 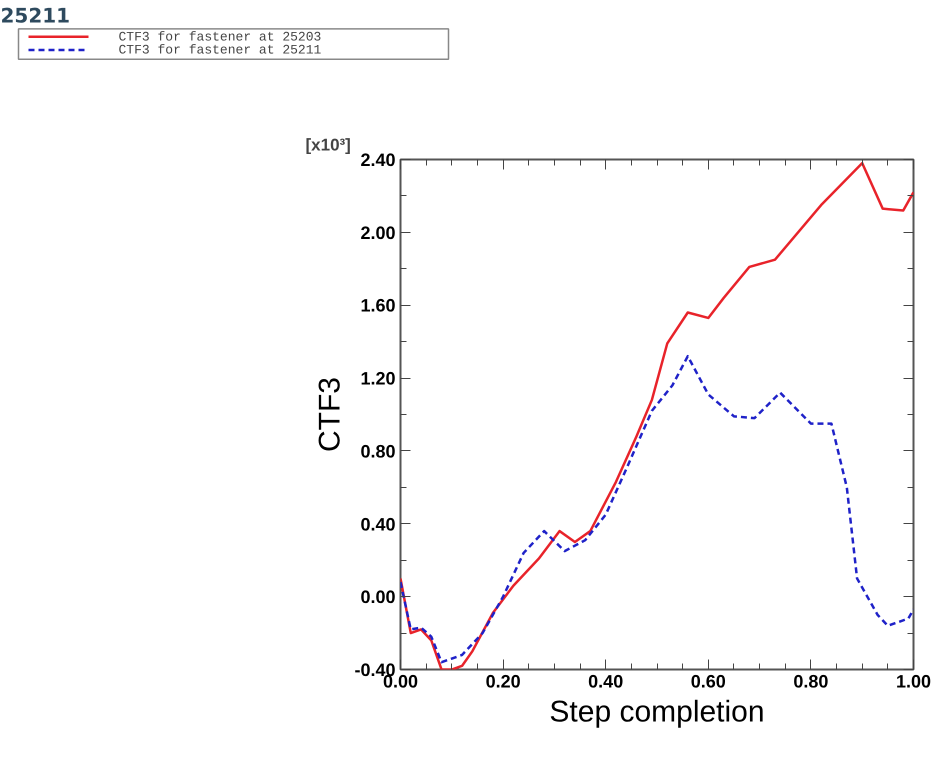 I want to click on y-tick-label: 0.80, so click(x=378, y=451).